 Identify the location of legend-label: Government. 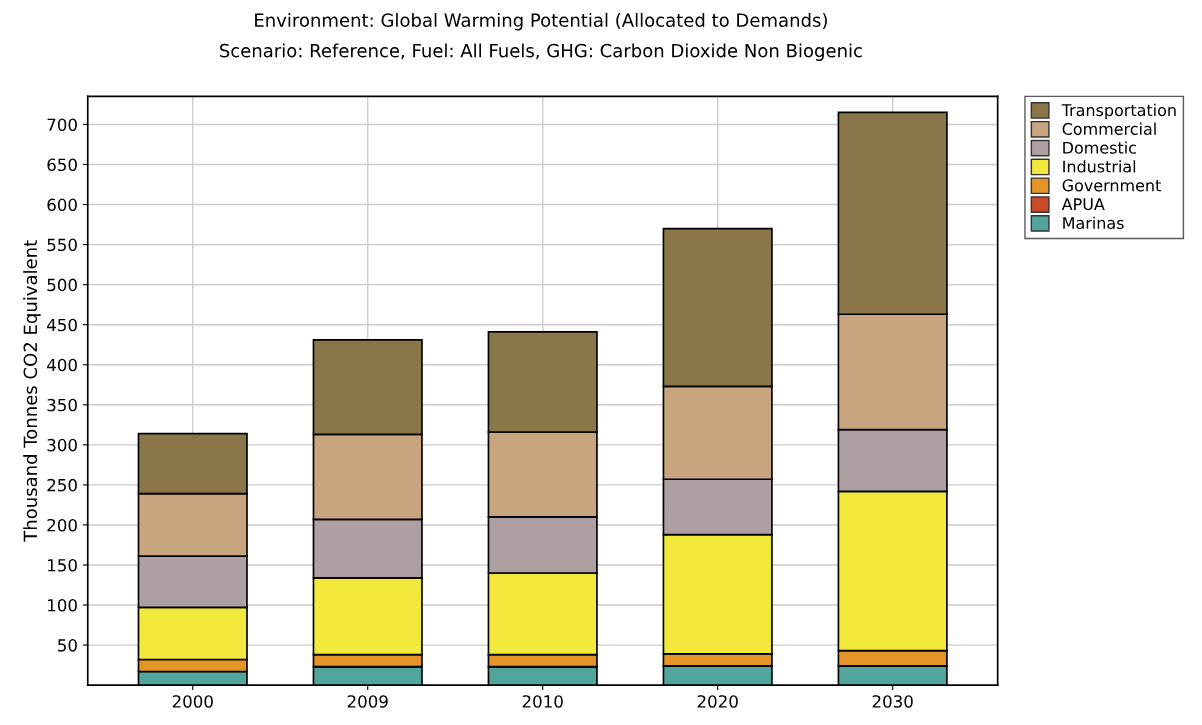
(1111, 185).